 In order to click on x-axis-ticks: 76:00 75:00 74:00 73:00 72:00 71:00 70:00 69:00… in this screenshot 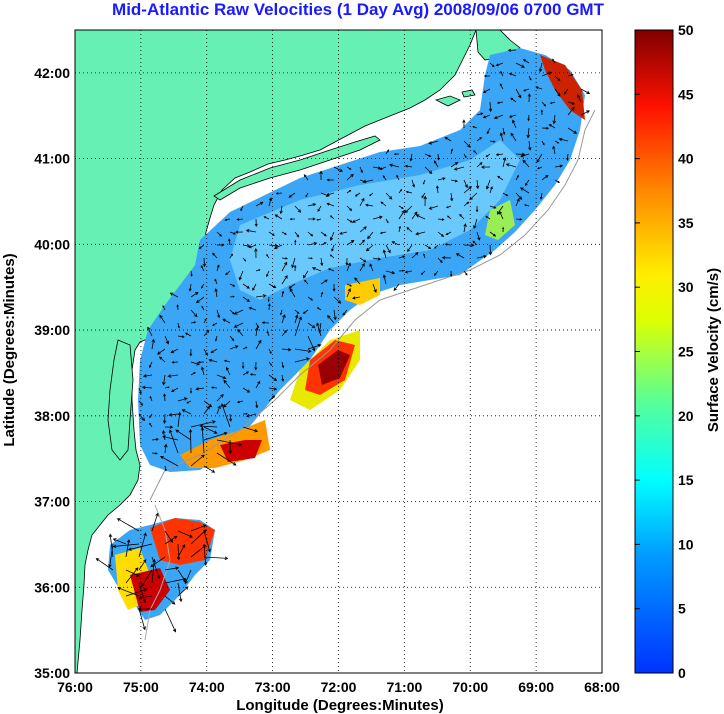, I will do `click(338, 687)`.